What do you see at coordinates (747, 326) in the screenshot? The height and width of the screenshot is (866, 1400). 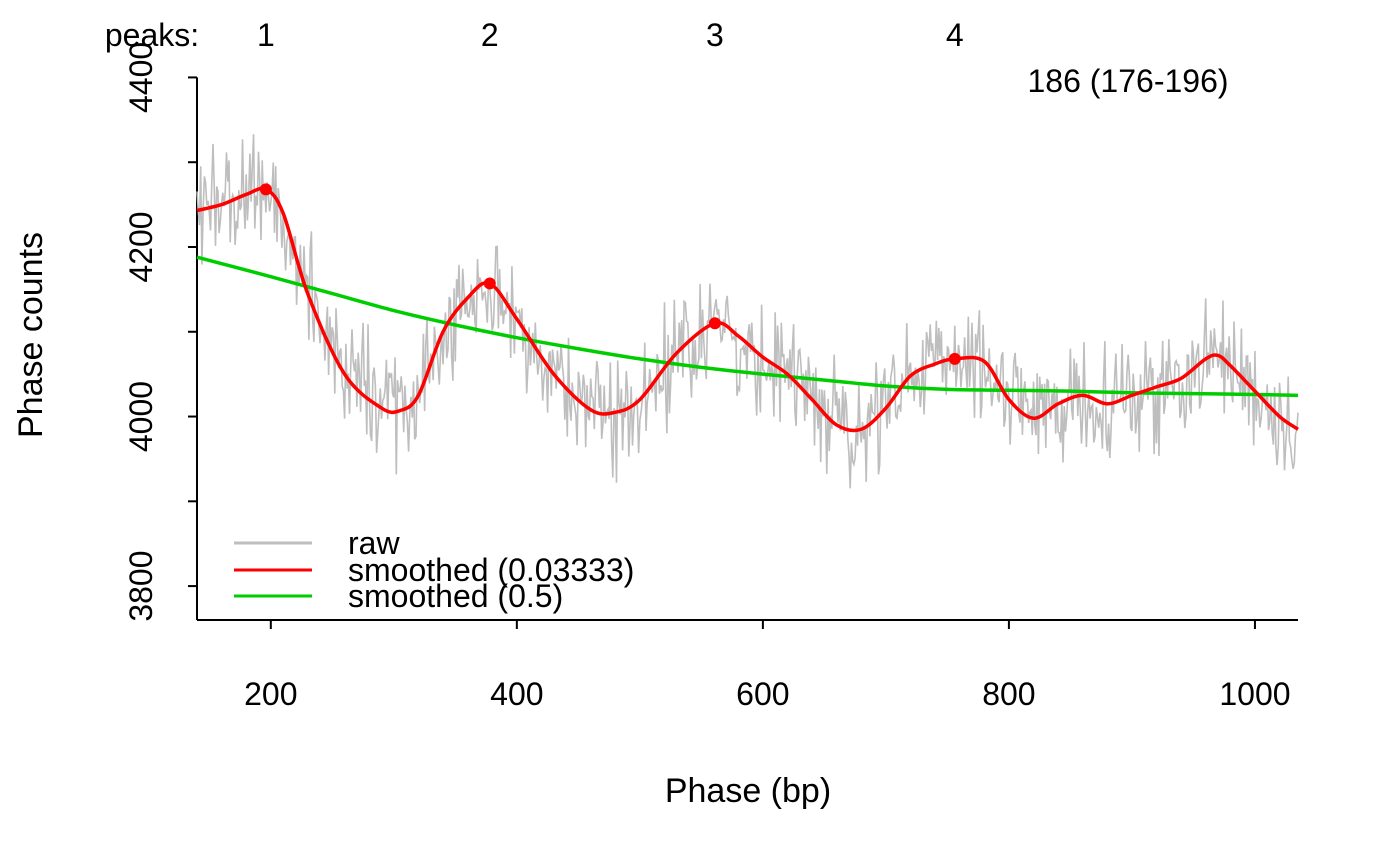 I see `series-smoothed-coarse-line` at bounding box center [747, 326].